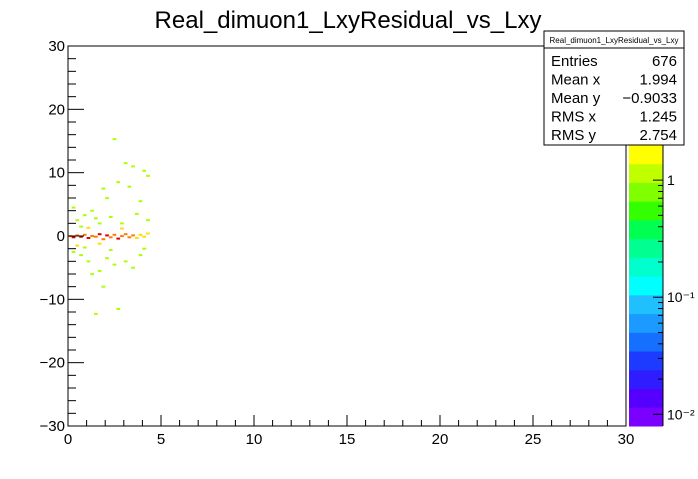 The height and width of the screenshot is (479, 698). What do you see at coordinates (626, 439) in the screenshot?
I see `x-tick-label: 30` at bounding box center [626, 439].